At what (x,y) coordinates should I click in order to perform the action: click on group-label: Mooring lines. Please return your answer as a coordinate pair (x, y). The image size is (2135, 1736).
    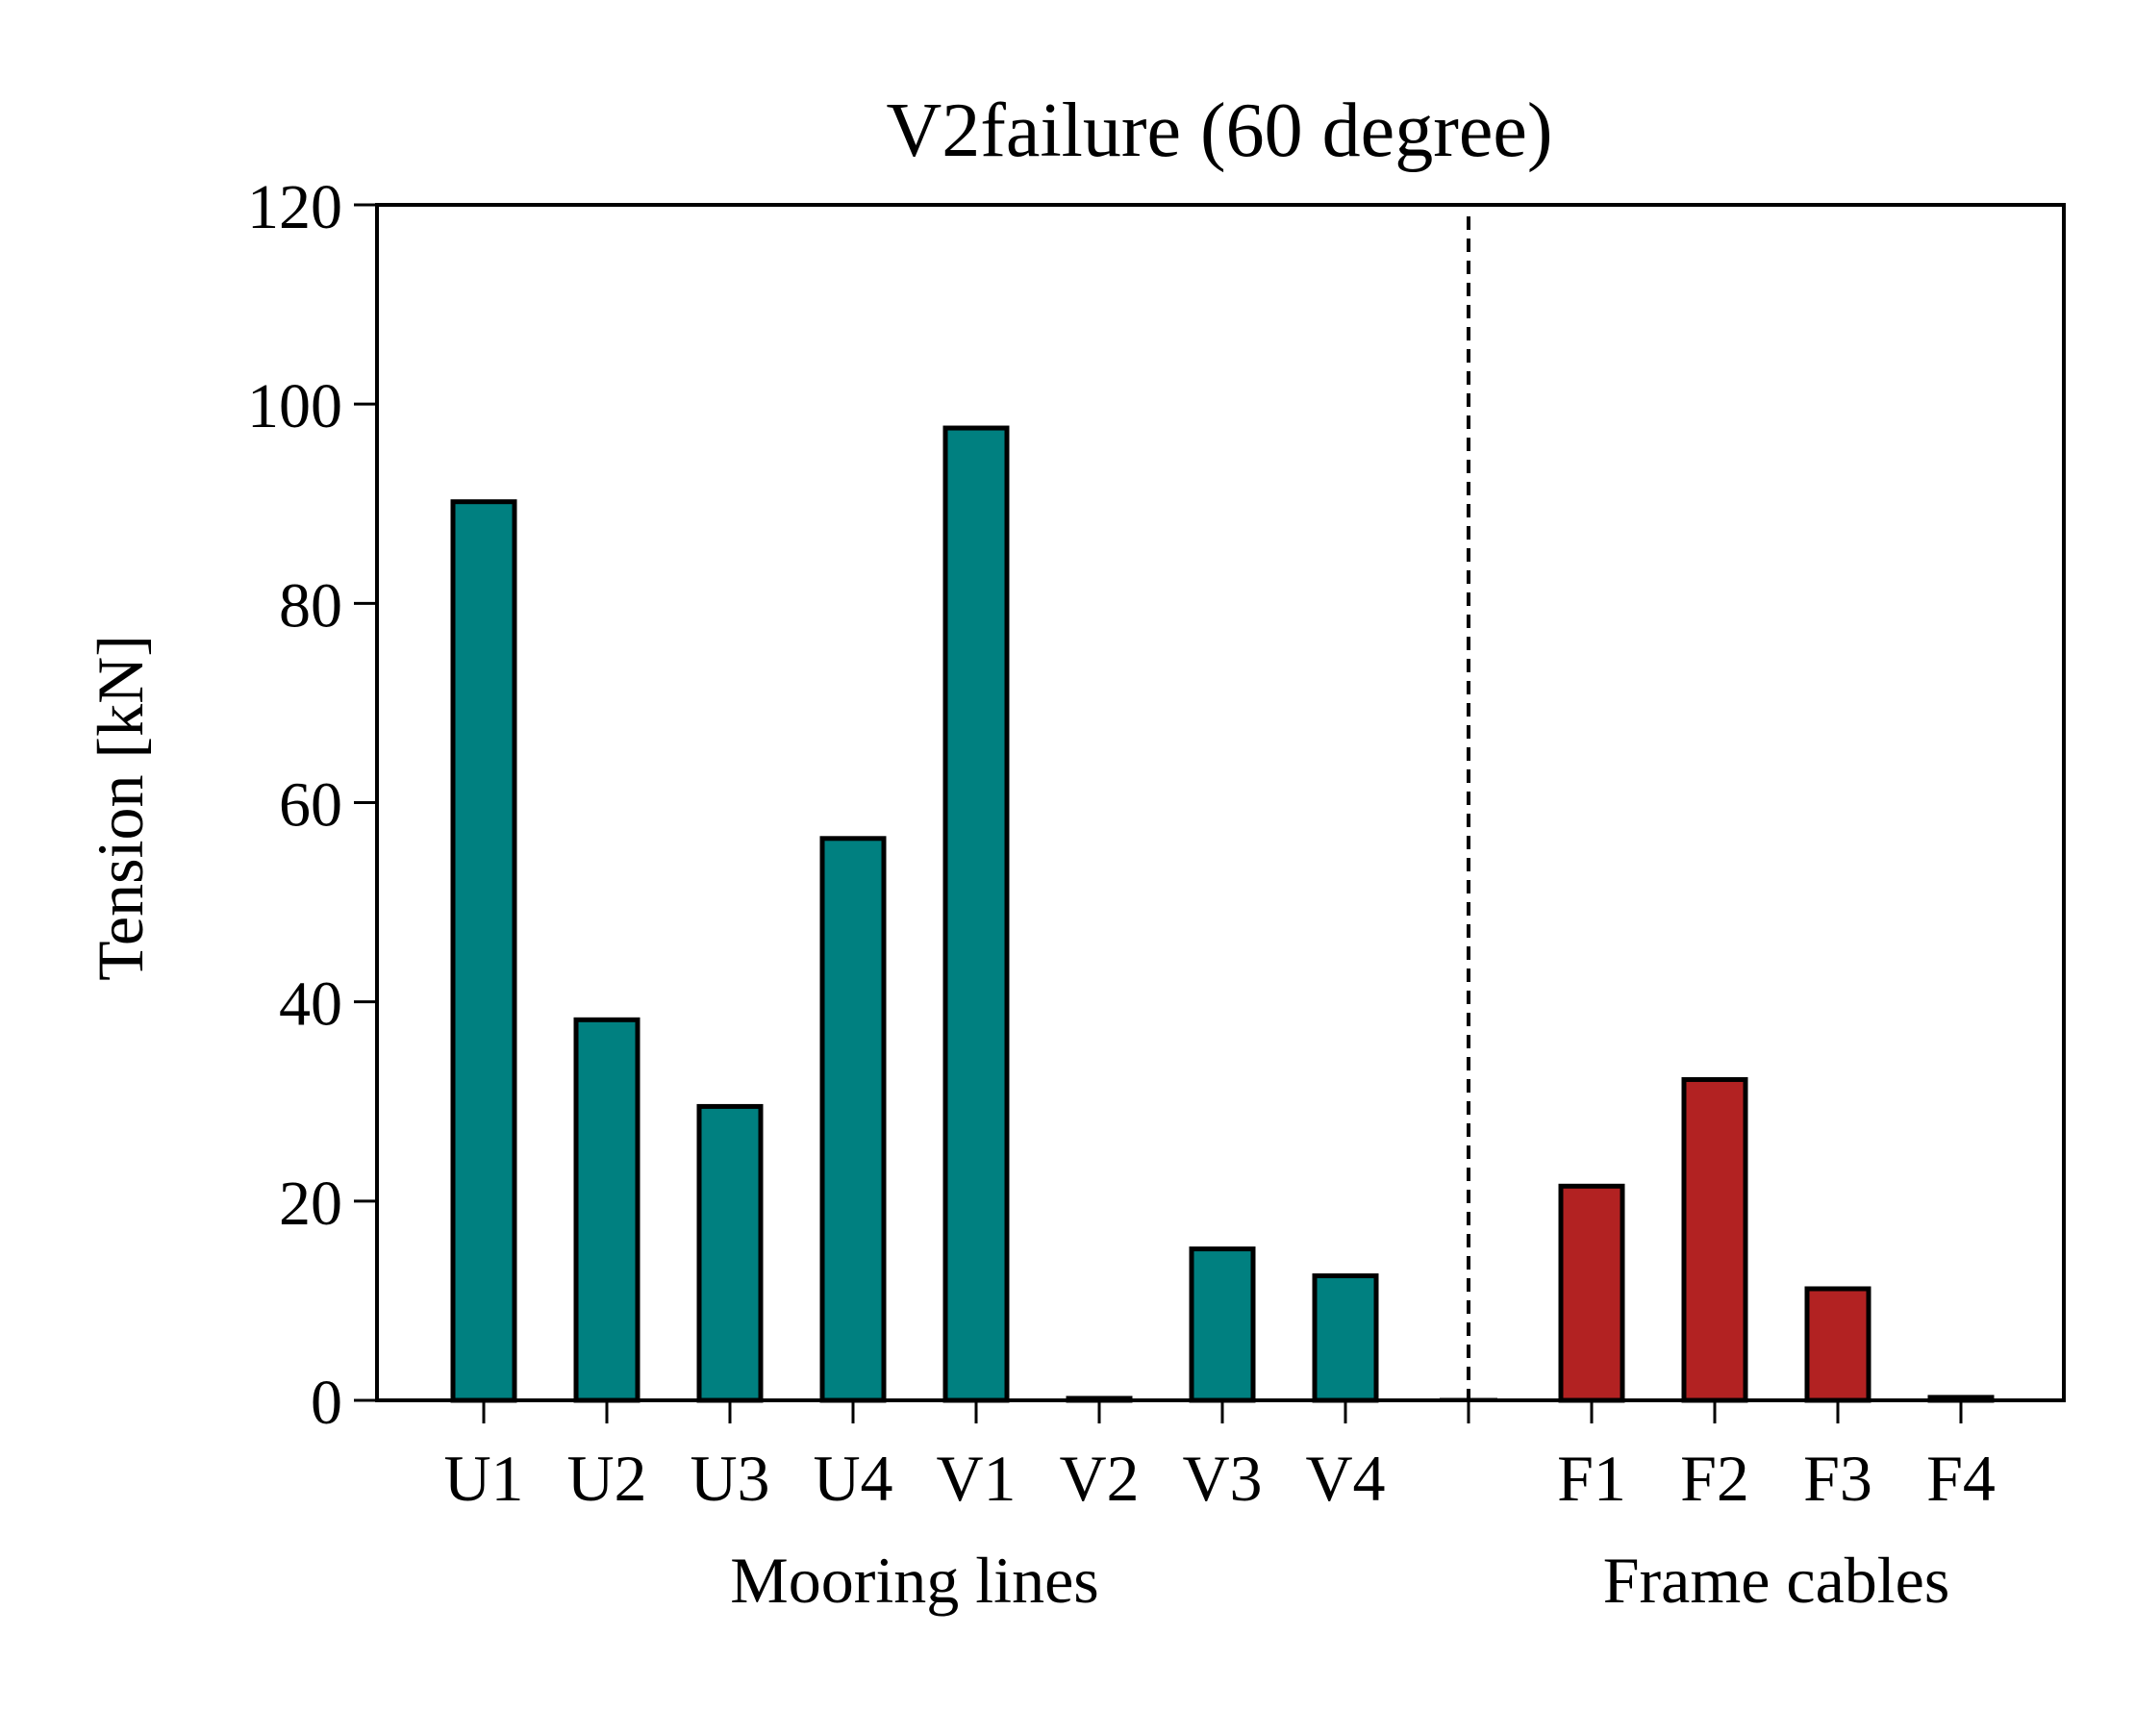
    Looking at the image, I should click on (914, 1580).